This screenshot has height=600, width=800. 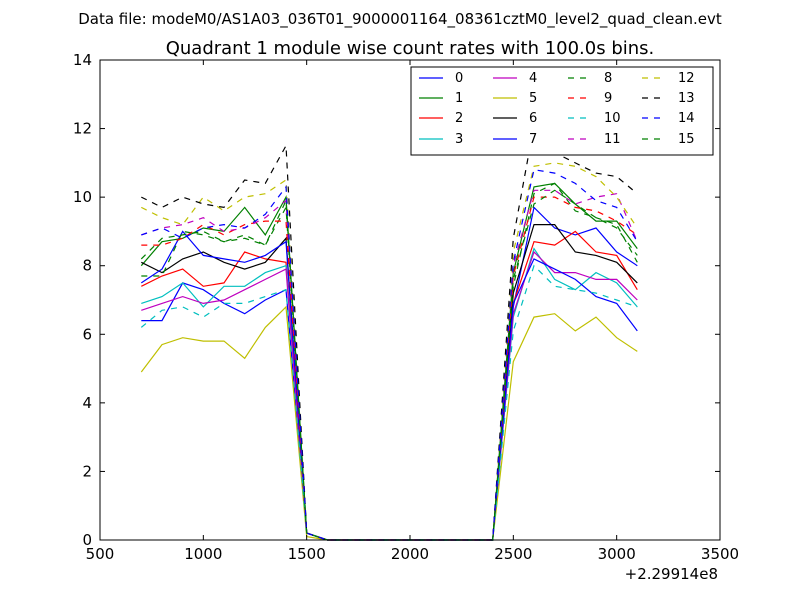 I want to click on x-tick-label: 1000, so click(x=203, y=554).